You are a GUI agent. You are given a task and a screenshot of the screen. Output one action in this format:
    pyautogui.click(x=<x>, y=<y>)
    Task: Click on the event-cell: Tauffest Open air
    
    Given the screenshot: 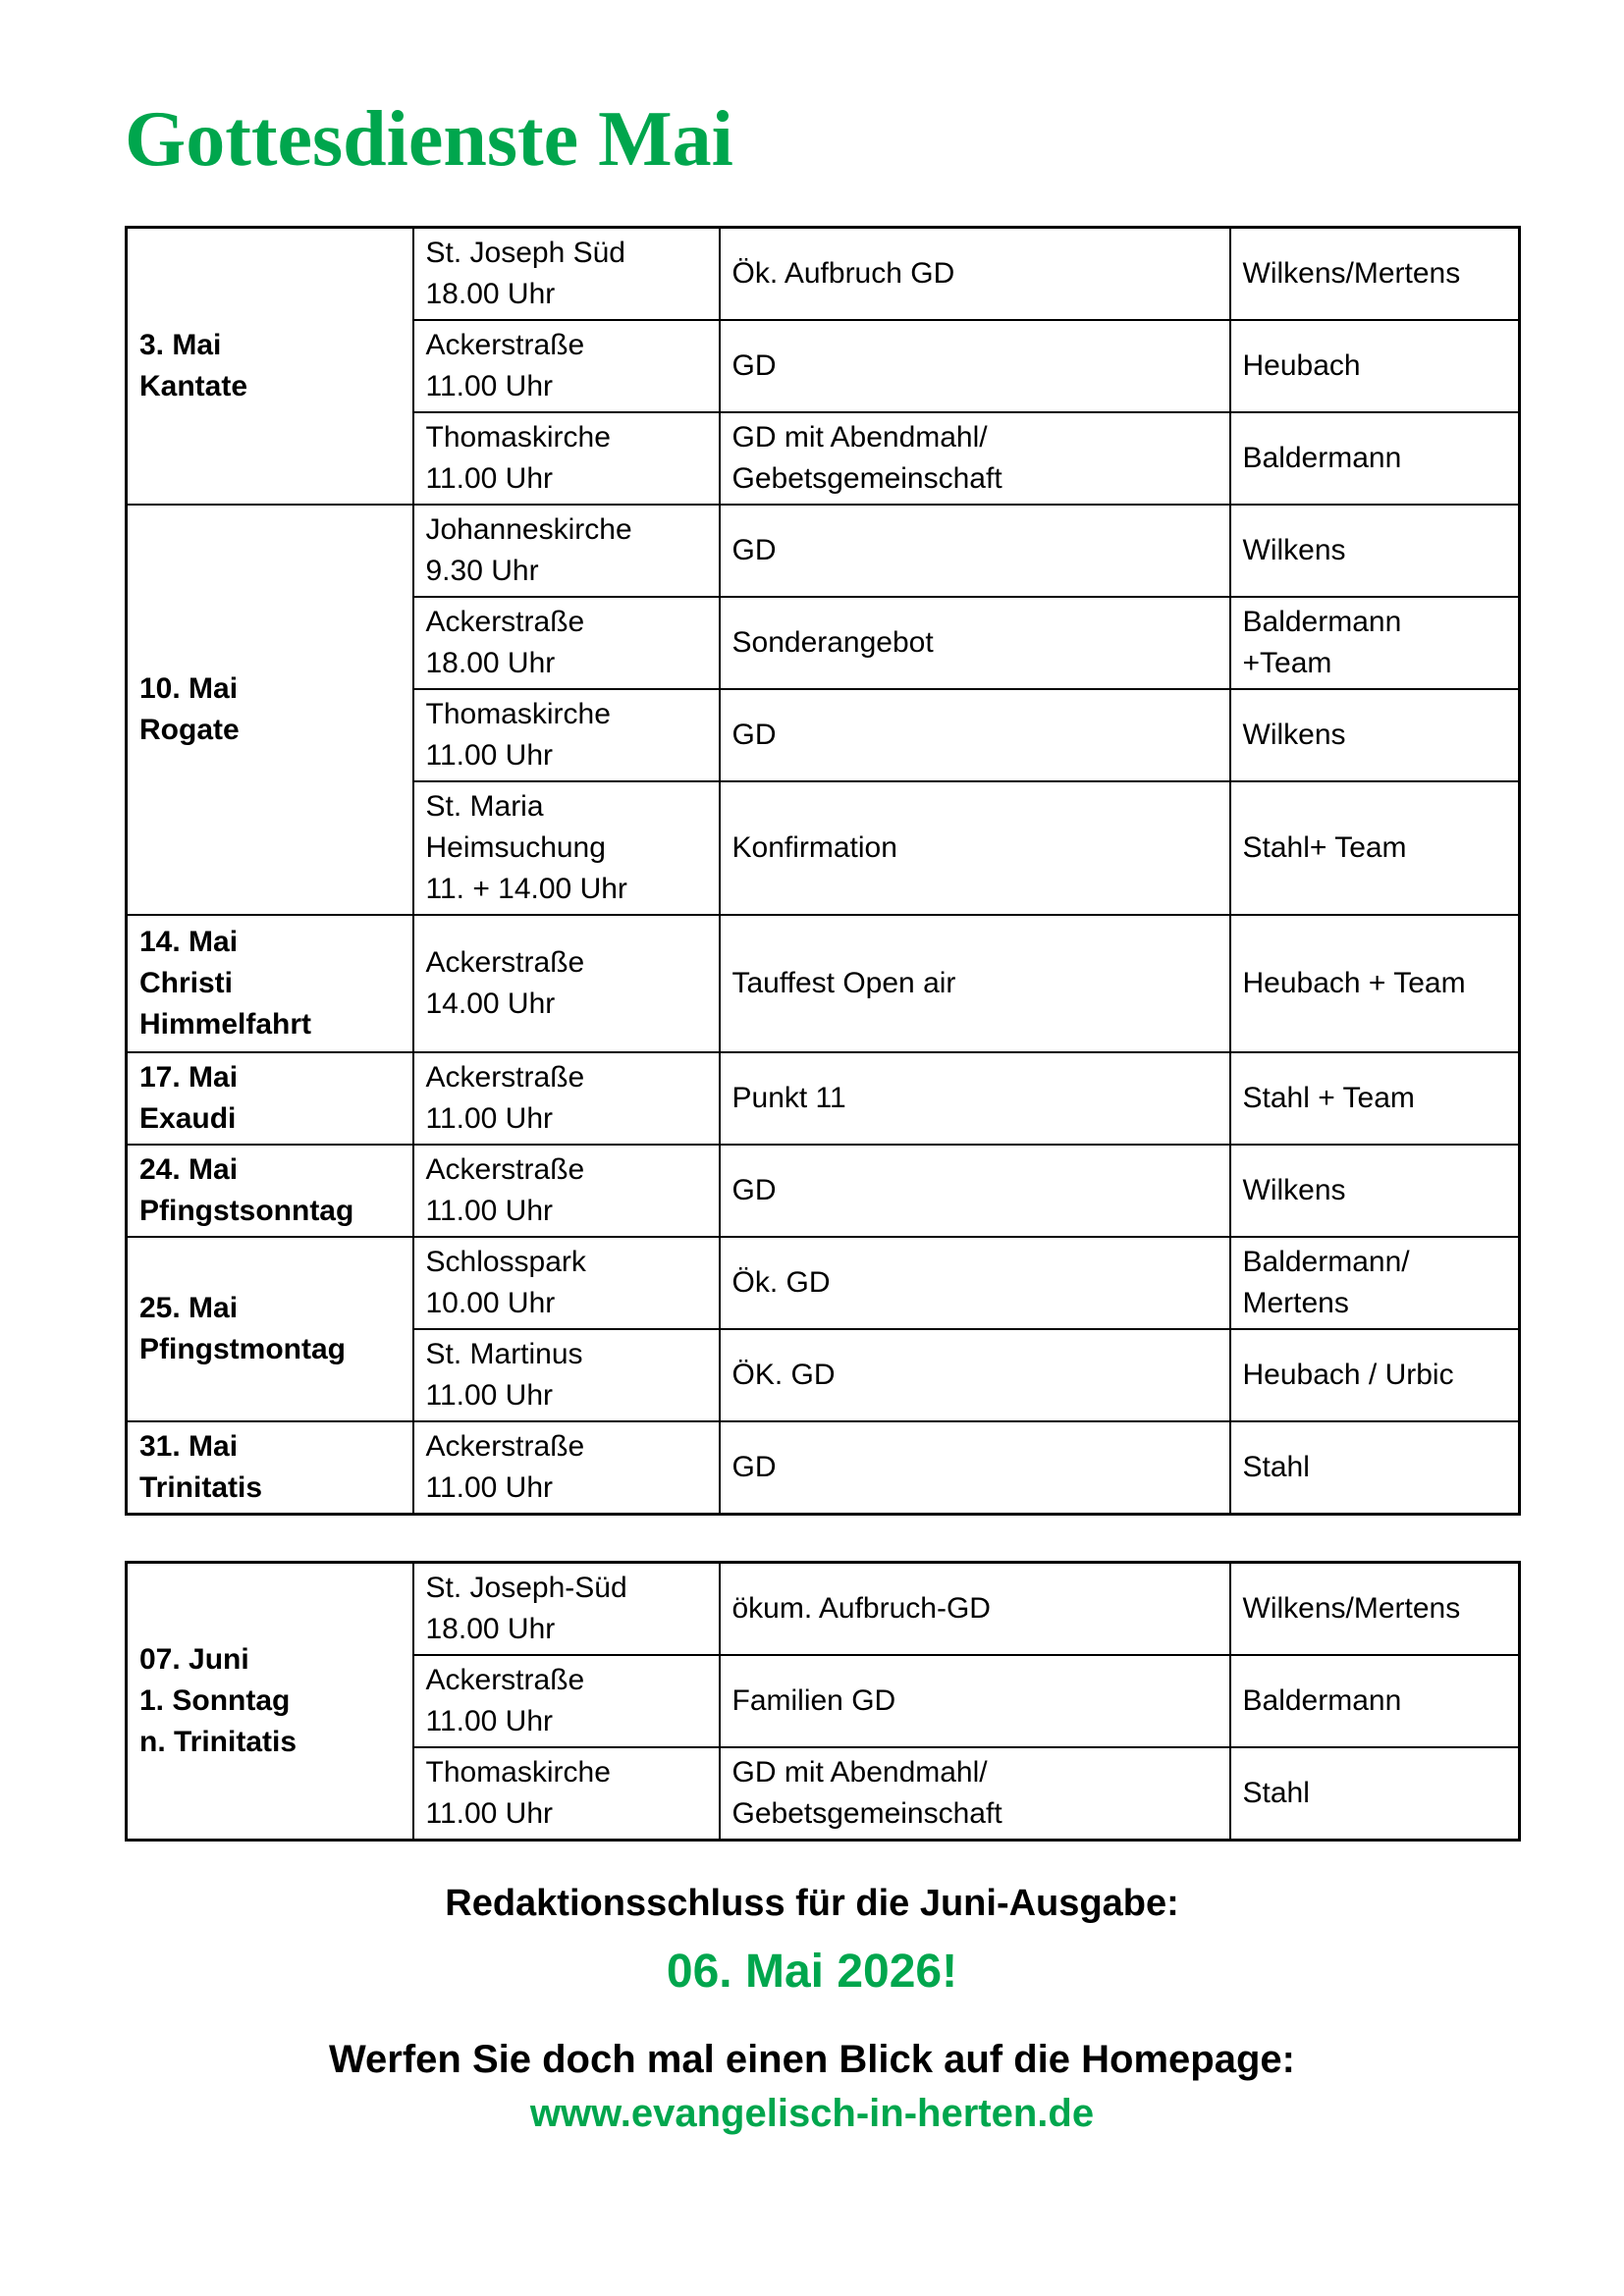 What is the action you would take?
    pyautogui.click(x=974, y=984)
    